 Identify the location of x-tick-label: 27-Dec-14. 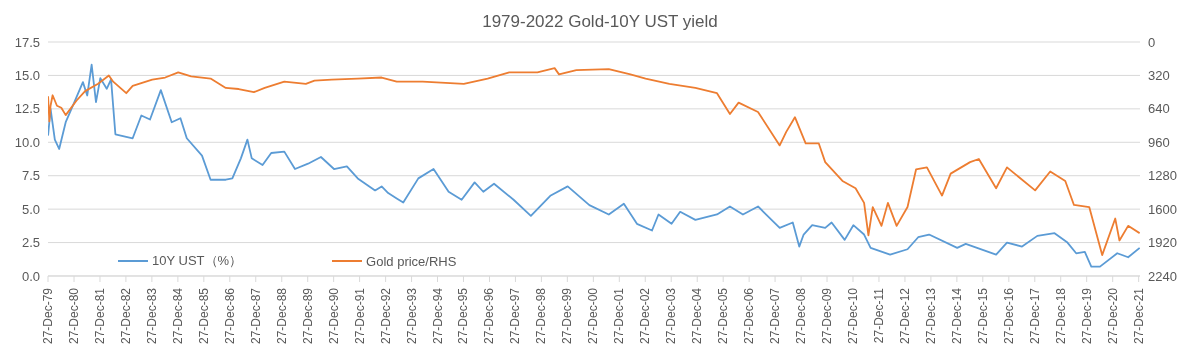
(956, 316).